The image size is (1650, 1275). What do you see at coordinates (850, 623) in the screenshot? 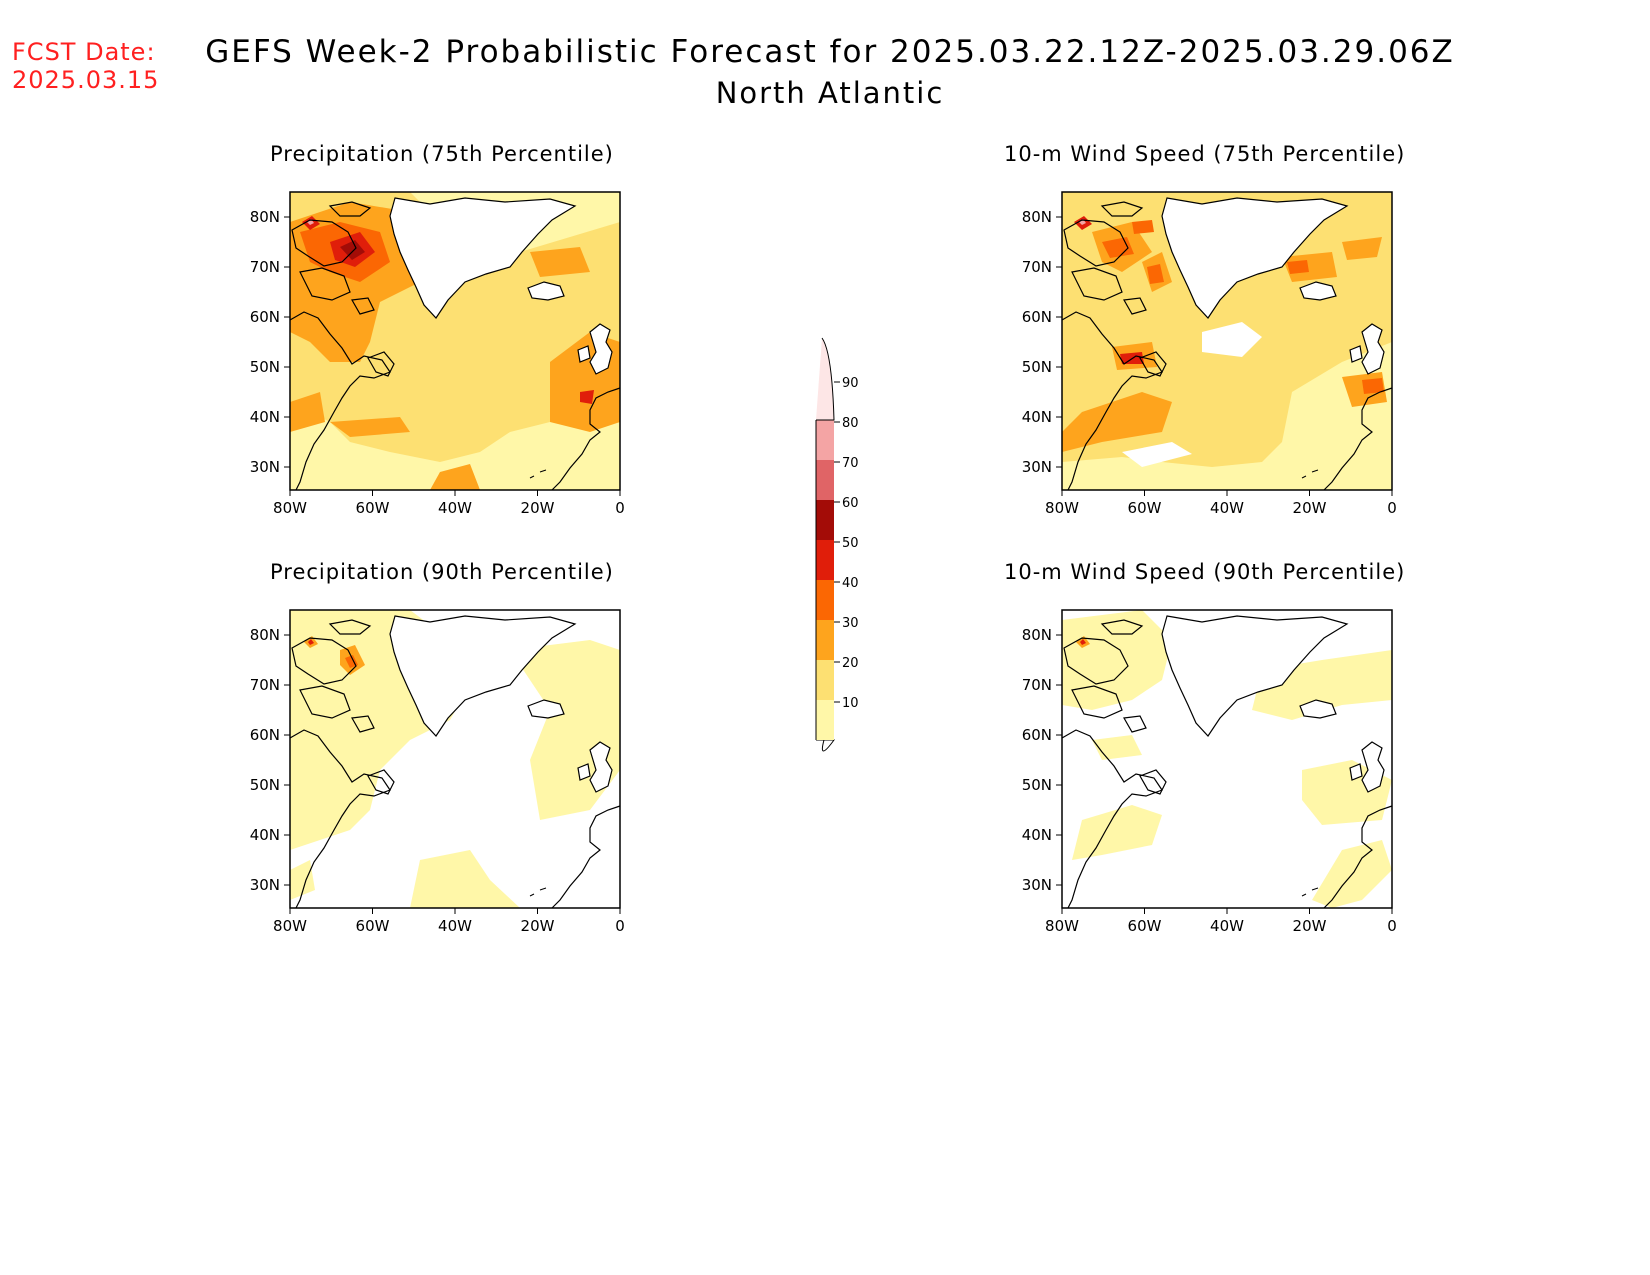
I see `colorbar-label: 30` at bounding box center [850, 623].